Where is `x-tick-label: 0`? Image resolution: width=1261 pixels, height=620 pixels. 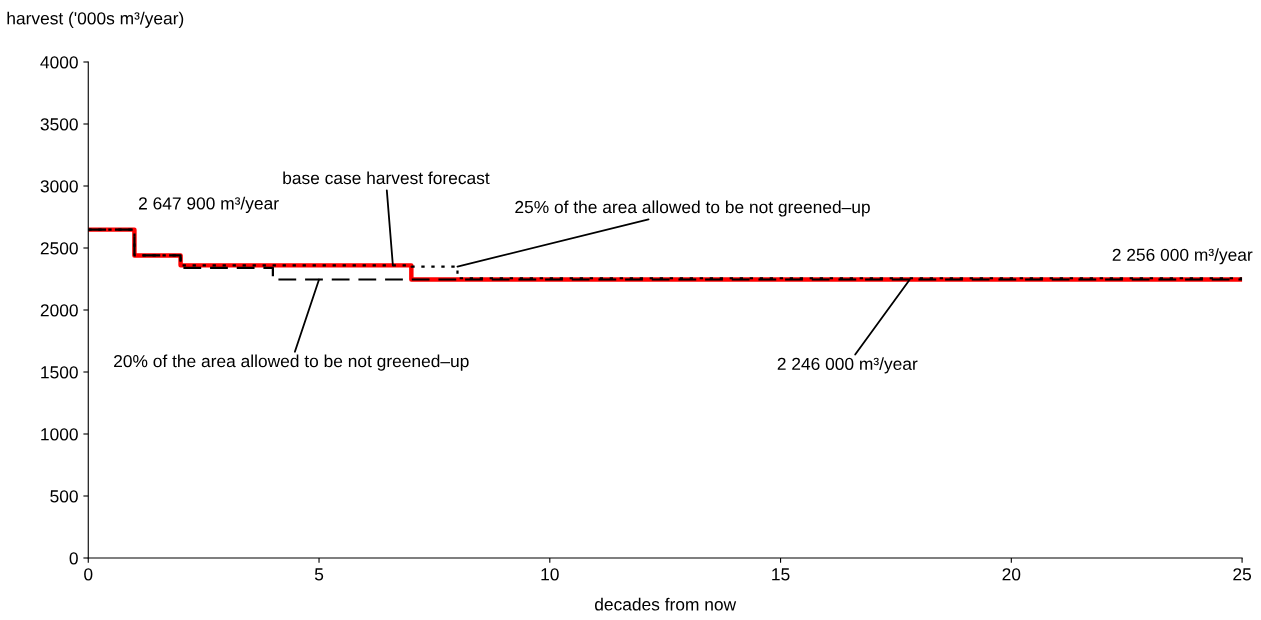
x-tick-label: 0 is located at coordinates (88, 574).